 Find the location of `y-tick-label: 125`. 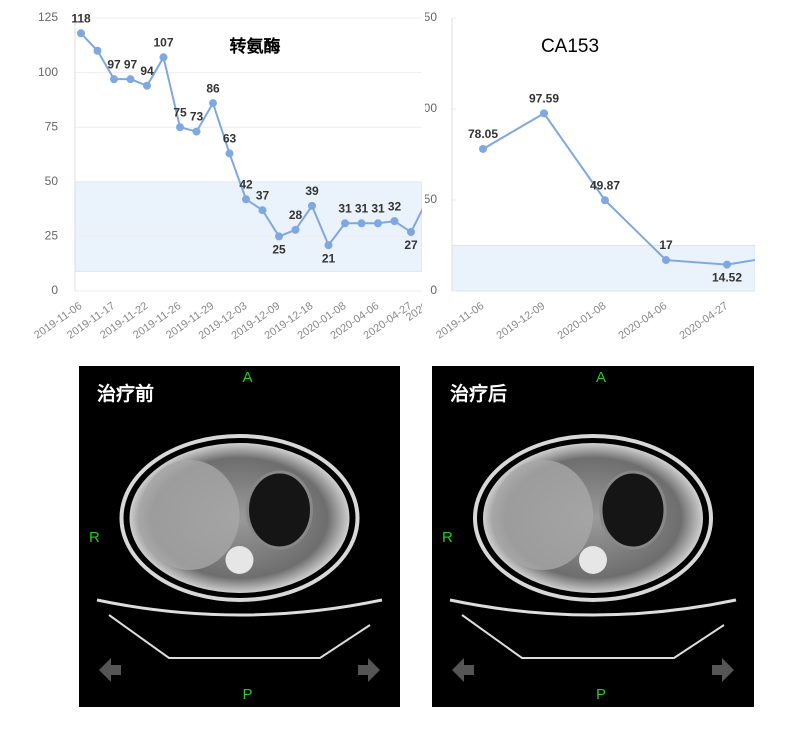

y-tick-label: 125 is located at coordinates (48, 17).